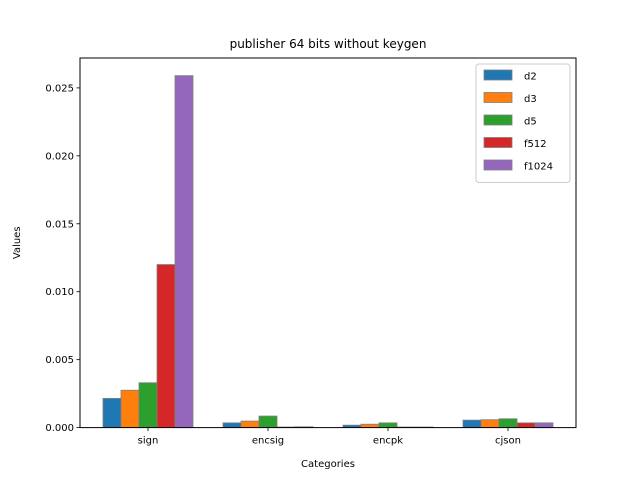 The width and height of the screenshot is (640, 480). What do you see at coordinates (530, 122) in the screenshot?
I see `legend-label-d5: d5` at bounding box center [530, 122].